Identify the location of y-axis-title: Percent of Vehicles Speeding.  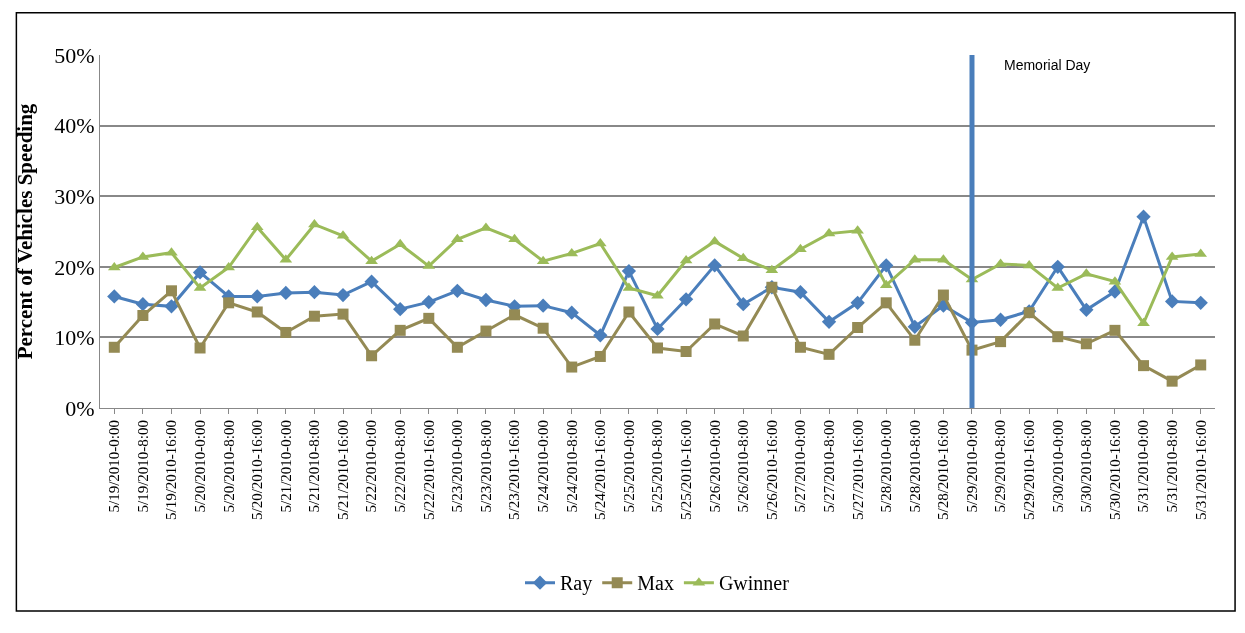
(25, 231).